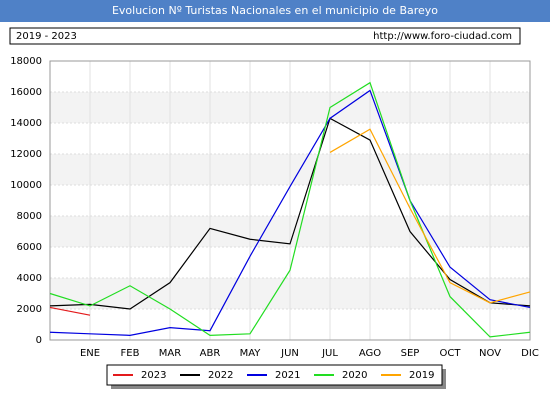 Image resolution: width=550 pixels, height=400 pixels. I want to click on y-tick-label: 16000, so click(26, 92).